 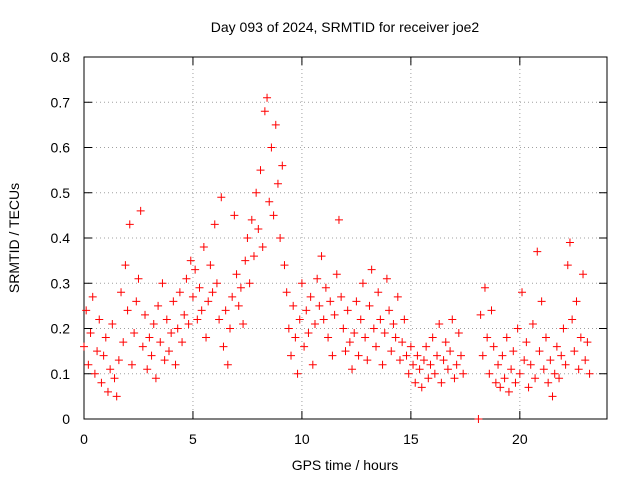 I want to click on y-axis-label: SRMTID / TECUs, so click(x=14, y=238).